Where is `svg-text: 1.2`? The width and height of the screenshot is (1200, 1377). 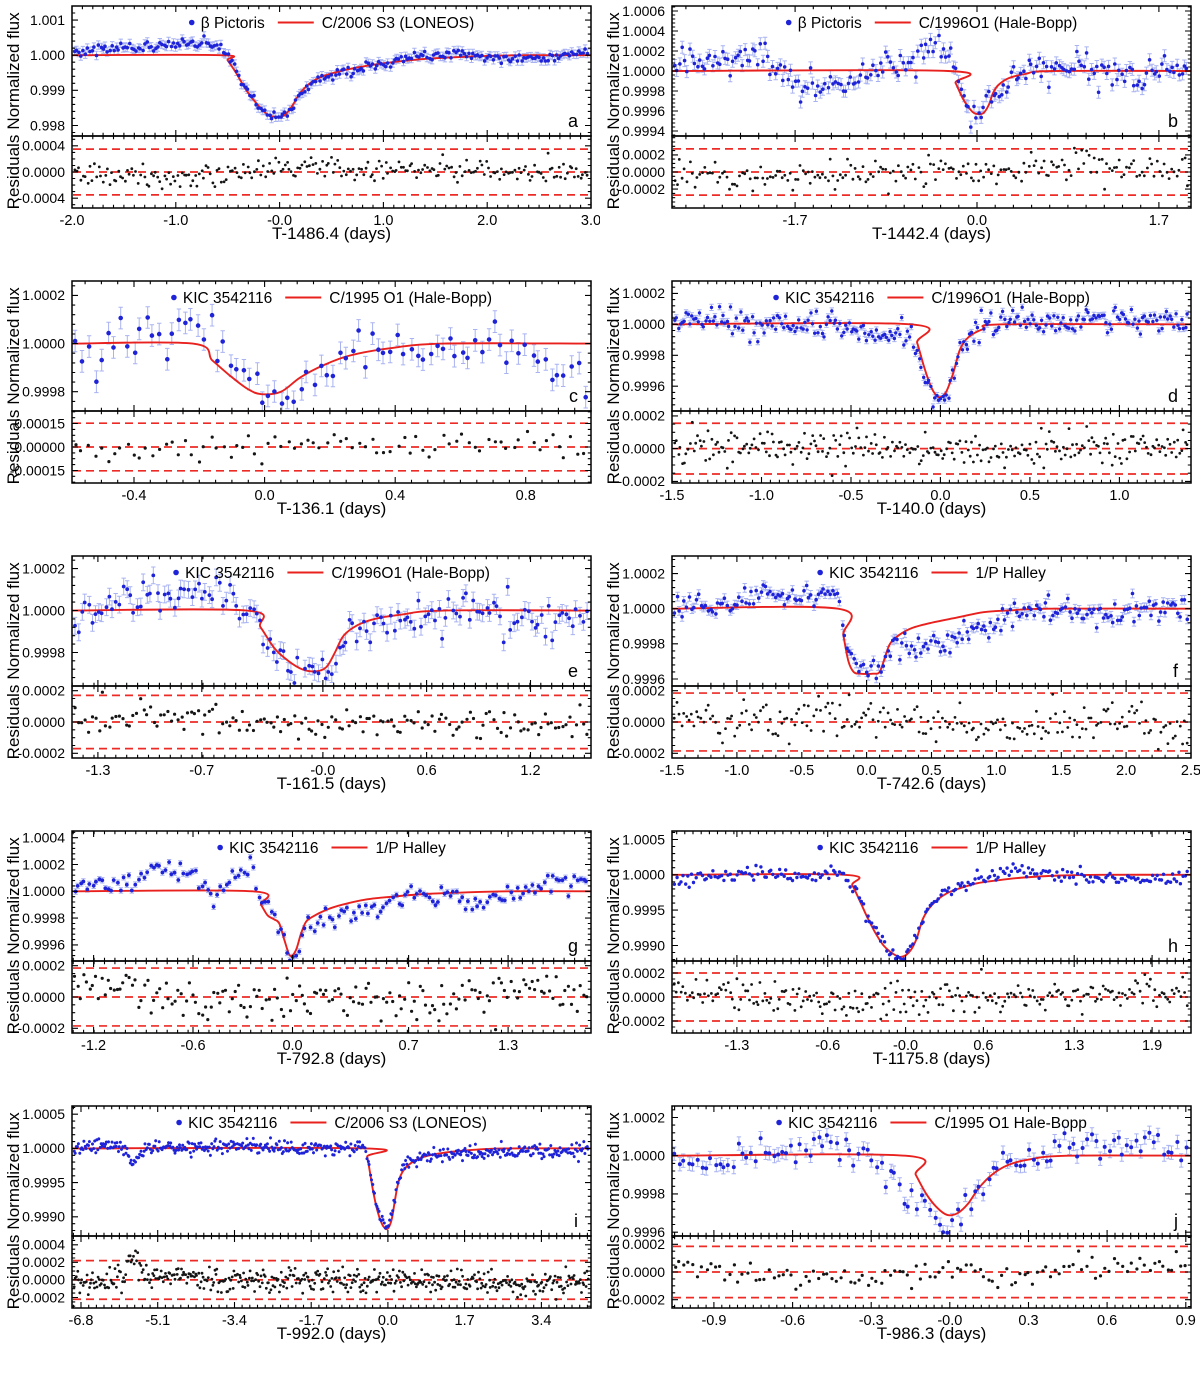 svg-text: 1.2 is located at coordinates (530, 771).